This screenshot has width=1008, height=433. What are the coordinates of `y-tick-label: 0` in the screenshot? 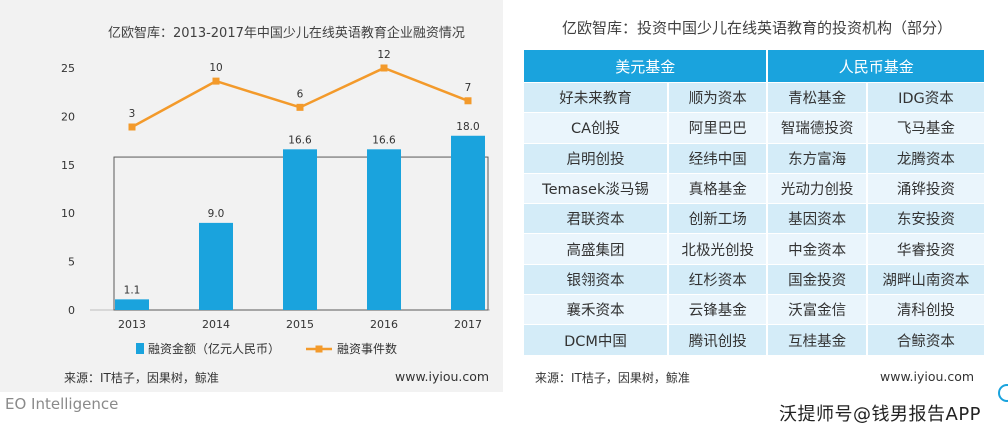 It's located at (71, 310).